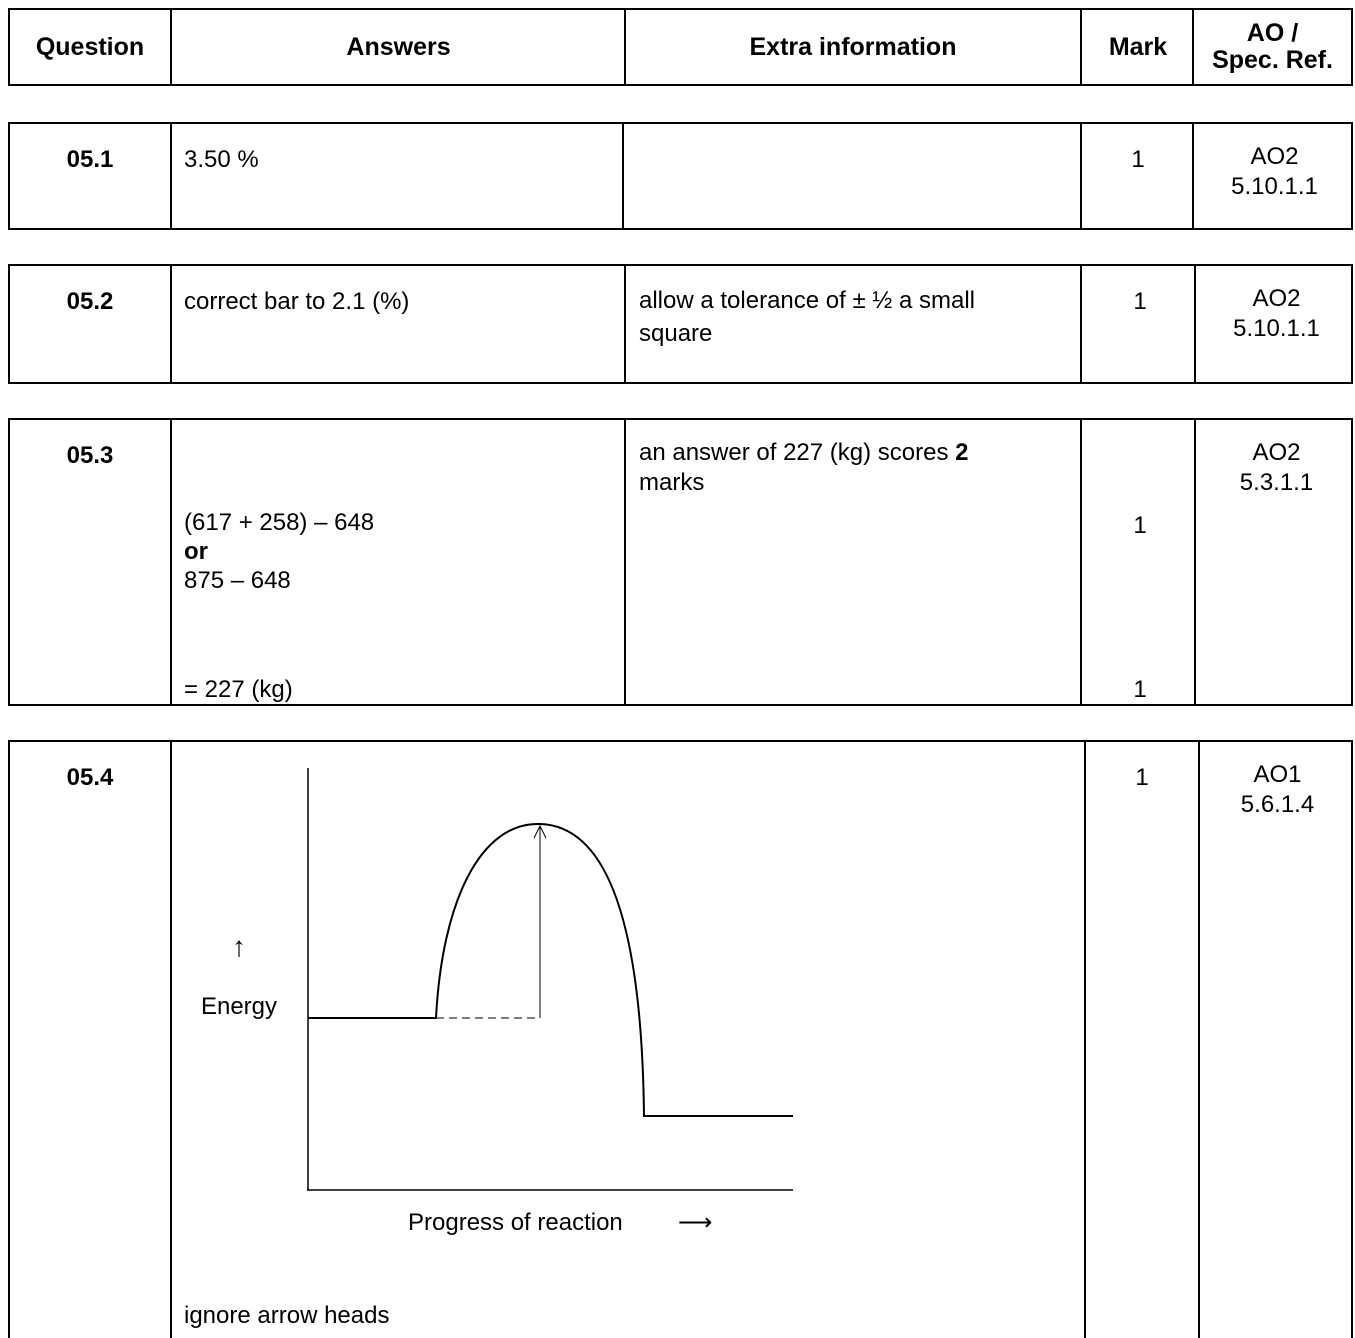 This screenshot has height=1338, width=1355. I want to click on answer-or: or, so click(196, 551).